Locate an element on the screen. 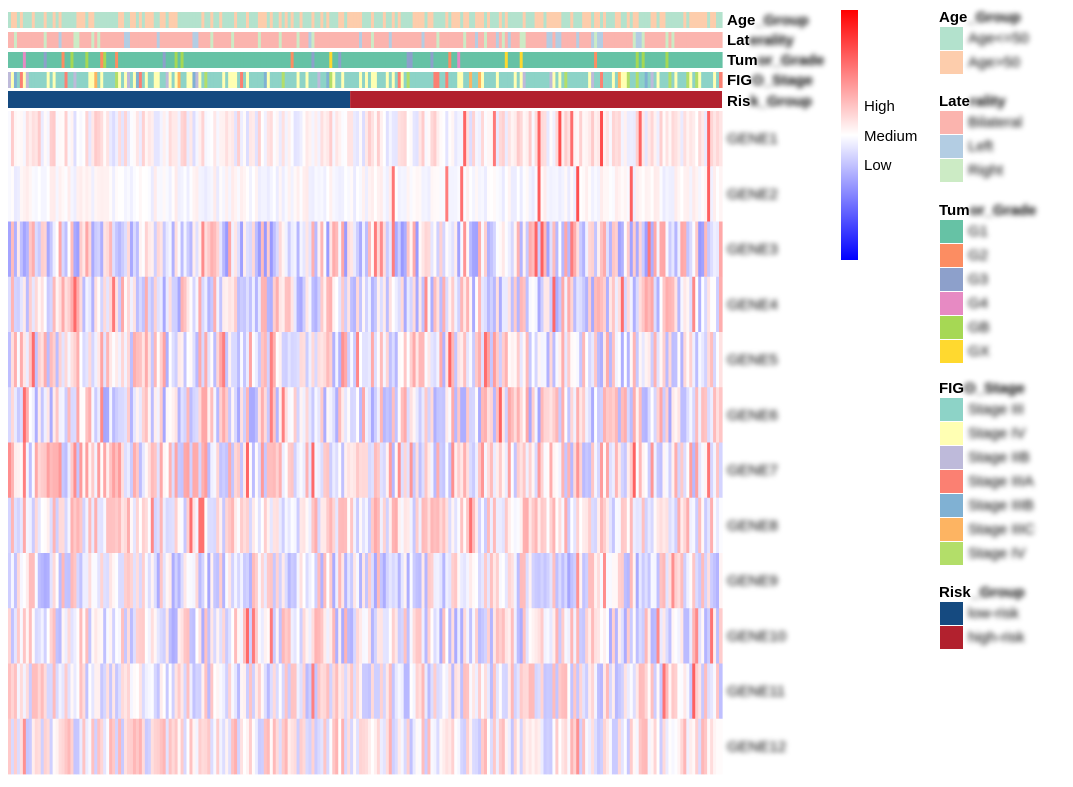  gene-label: GENE1 is located at coordinates (752, 139).